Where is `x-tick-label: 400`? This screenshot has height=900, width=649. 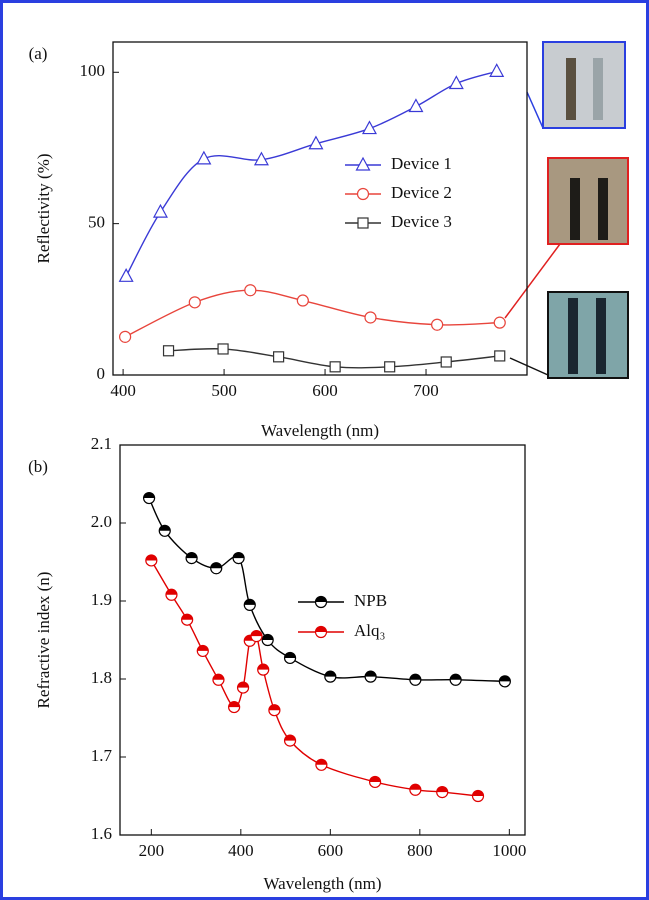
x-tick-label: 400 is located at coordinates (241, 850).